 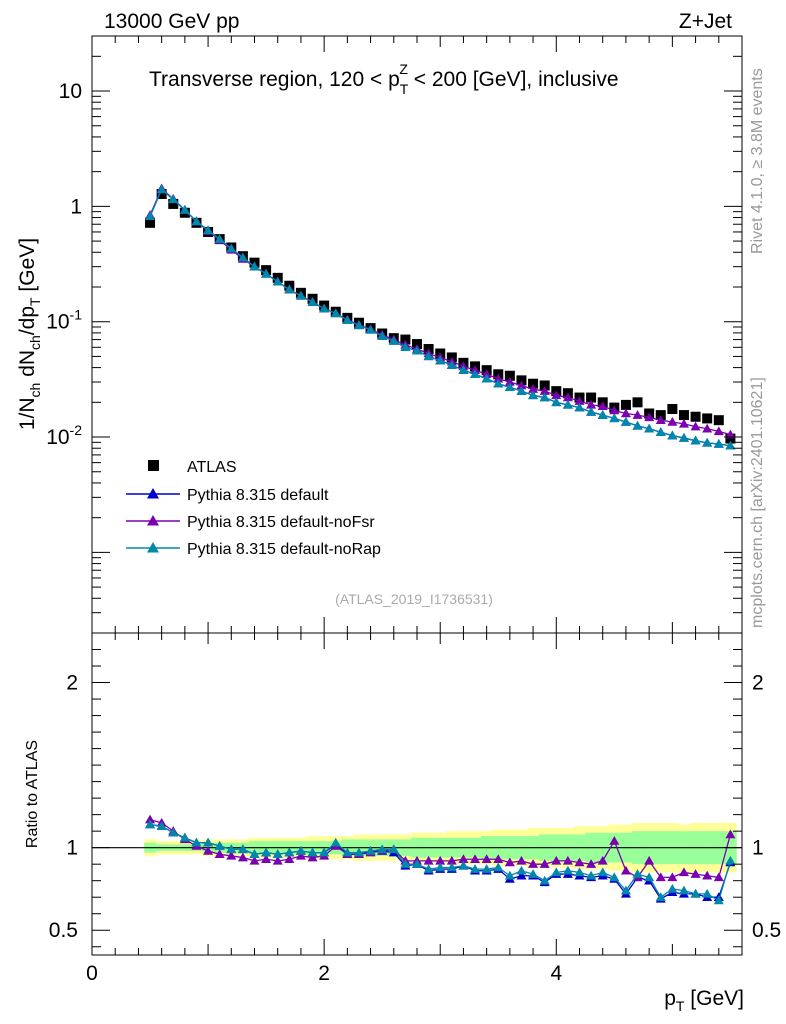 What do you see at coordinates (57, 322) in the screenshot?
I see `tick-label-base: 10` at bounding box center [57, 322].